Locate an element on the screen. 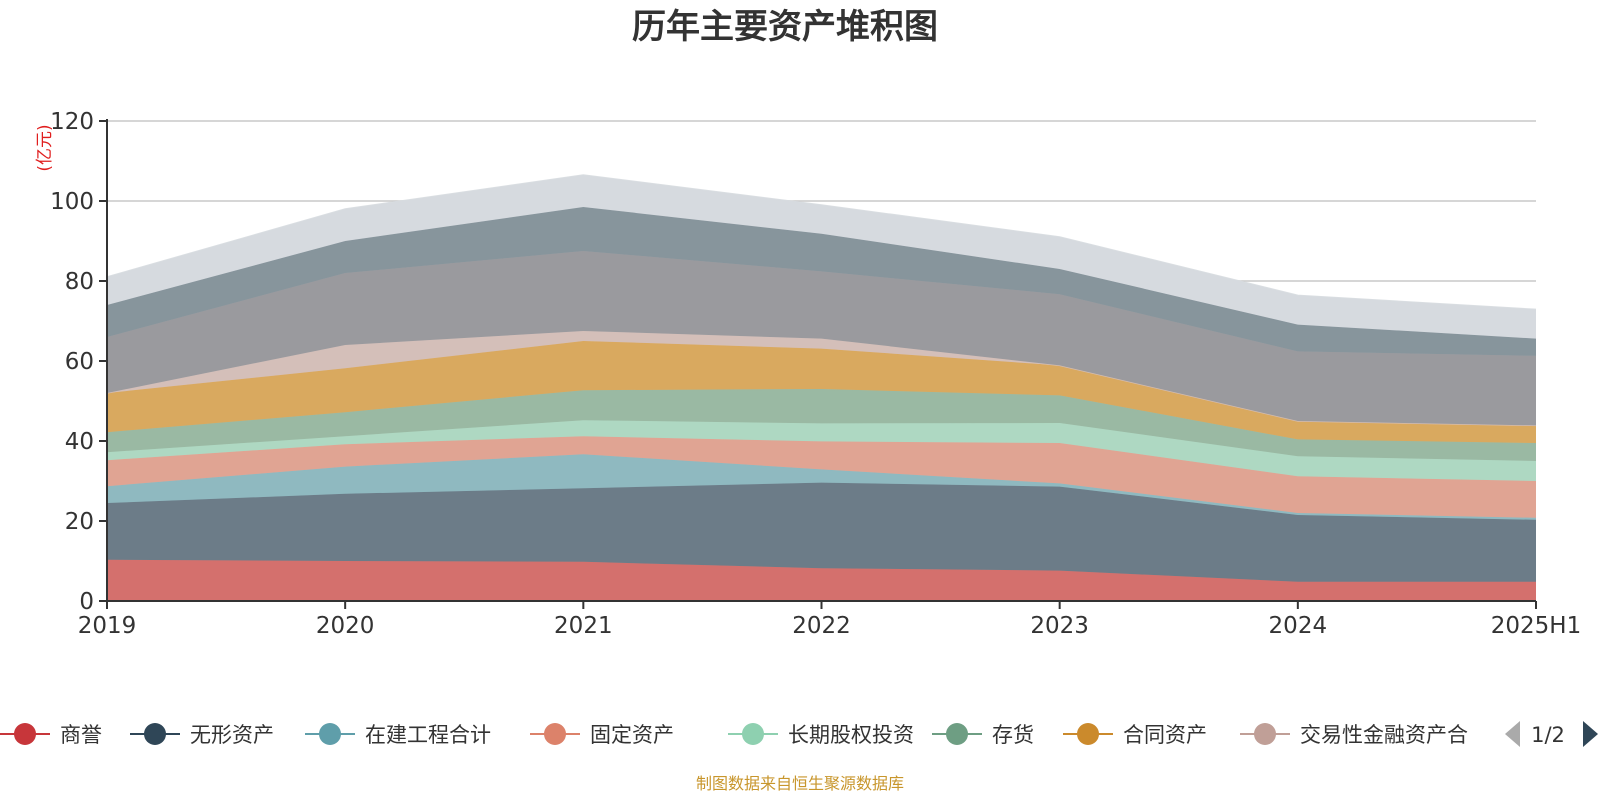 The width and height of the screenshot is (1600, 800). y-axis-unit: (亿元) is located at coordinates (45, 147).